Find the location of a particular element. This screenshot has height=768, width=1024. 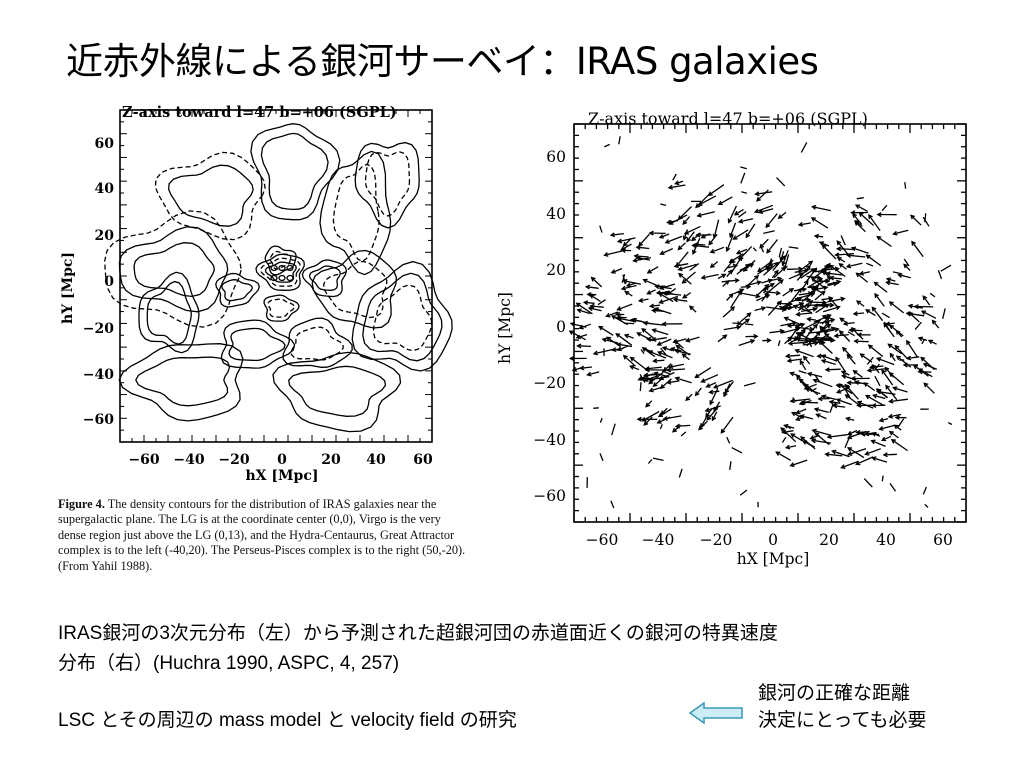

left-x-axis-label: hX [Mpc] is located at coordinates (282, 476).